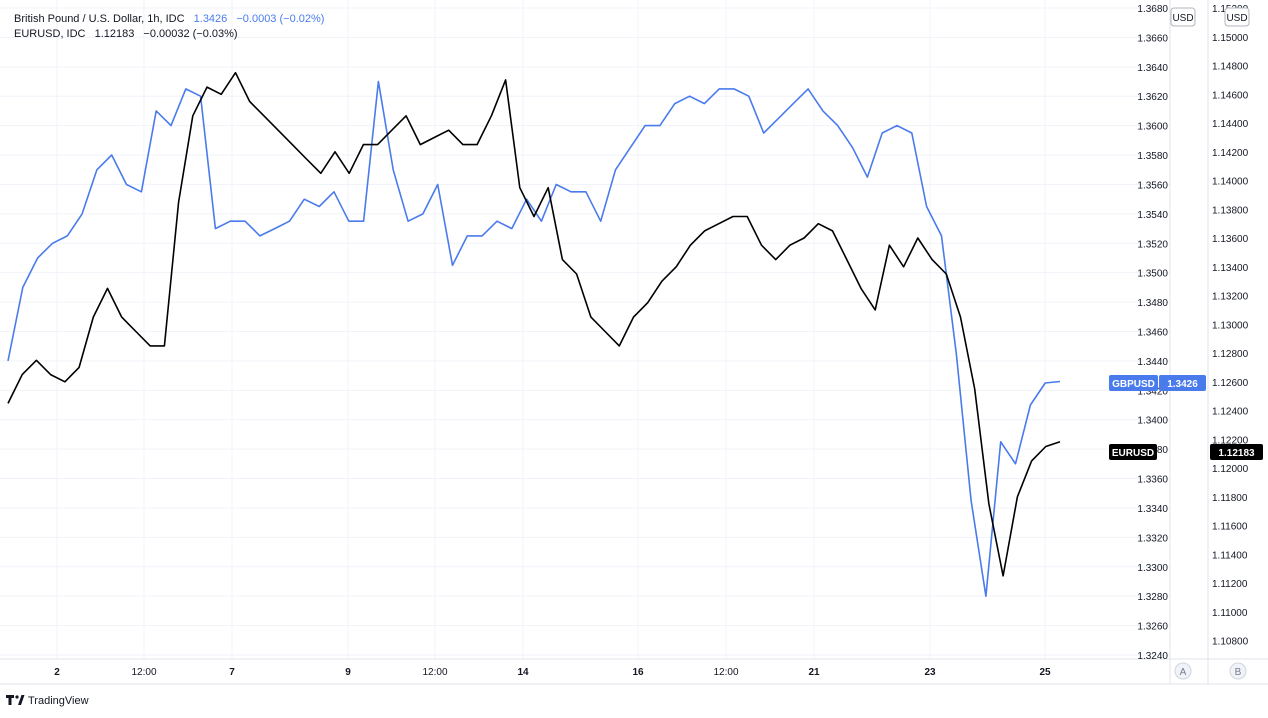 The image size is (1268, 718). I want to click on left-axis-tick-label: 1.3280, so click(1152, 597).